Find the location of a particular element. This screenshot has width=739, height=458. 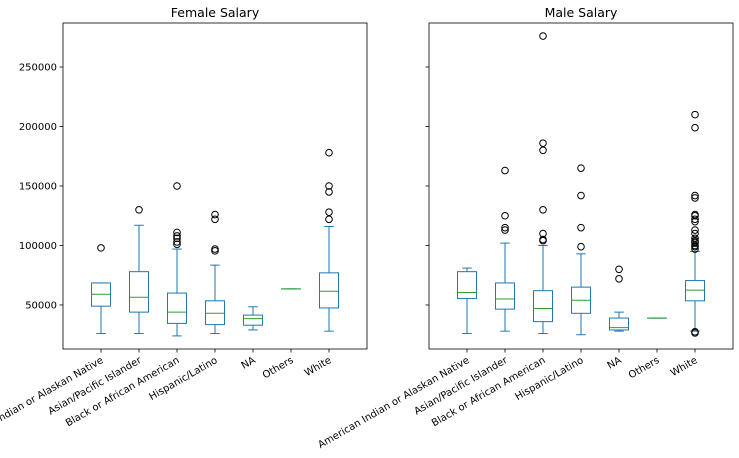

y-tick-label: 100000 is located at coordinates (38, 246).